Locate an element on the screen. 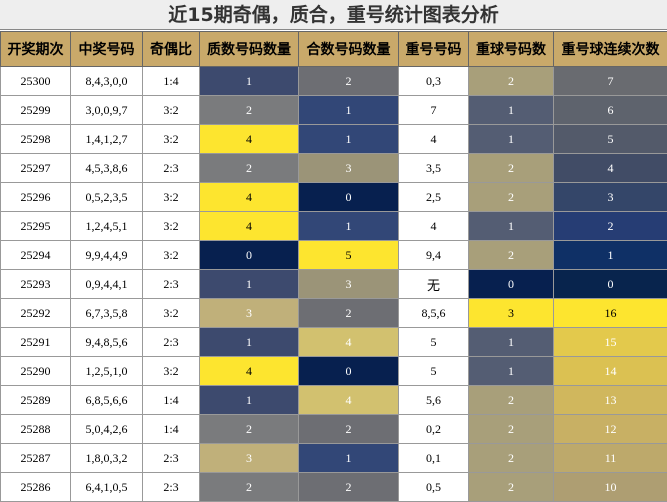  cell-period: 25290 is located at coordinates (36, 371).